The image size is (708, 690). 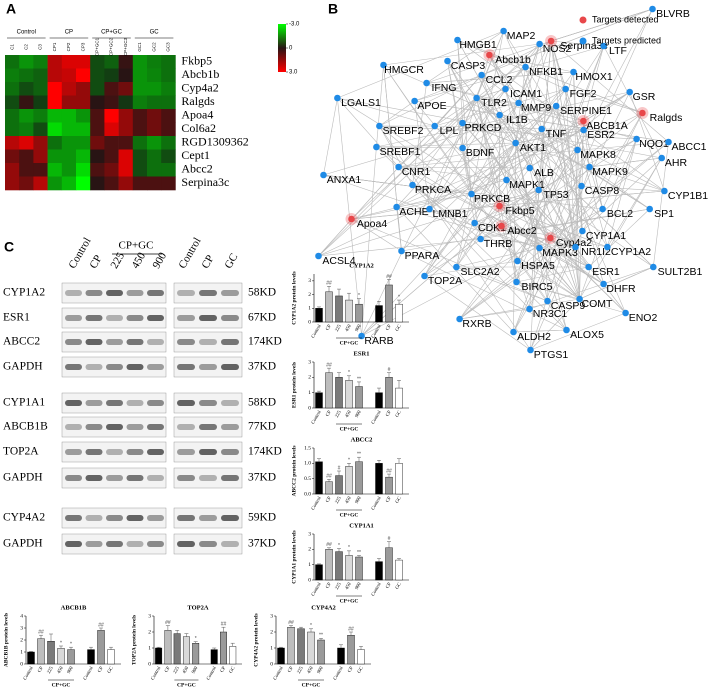 I want to click on y-axis-label: ESR1 protein levels, so click(x=294, y=385).